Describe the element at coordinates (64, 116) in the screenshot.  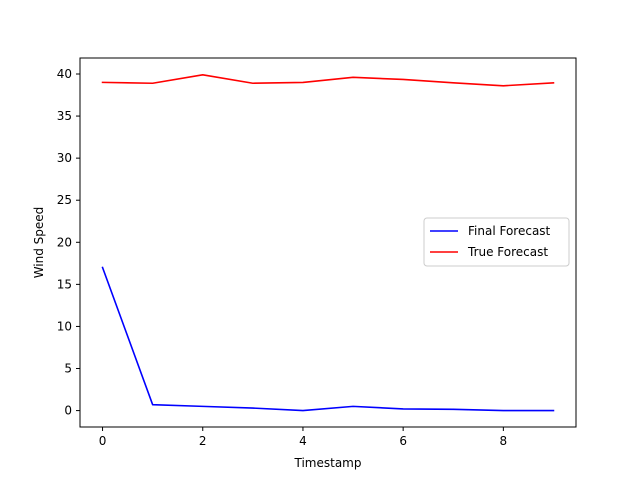
I see `y-tick-label: 35` at that location.